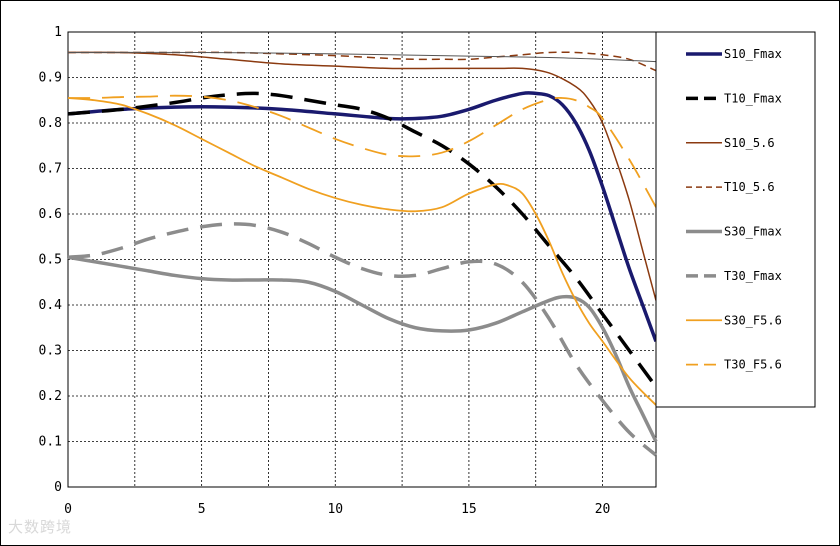 The width and height of the screenshot is (840, 546). Describe the element at coordinates (58, 487) in the screenshot. I see `y-tick-label: 0` at that location.